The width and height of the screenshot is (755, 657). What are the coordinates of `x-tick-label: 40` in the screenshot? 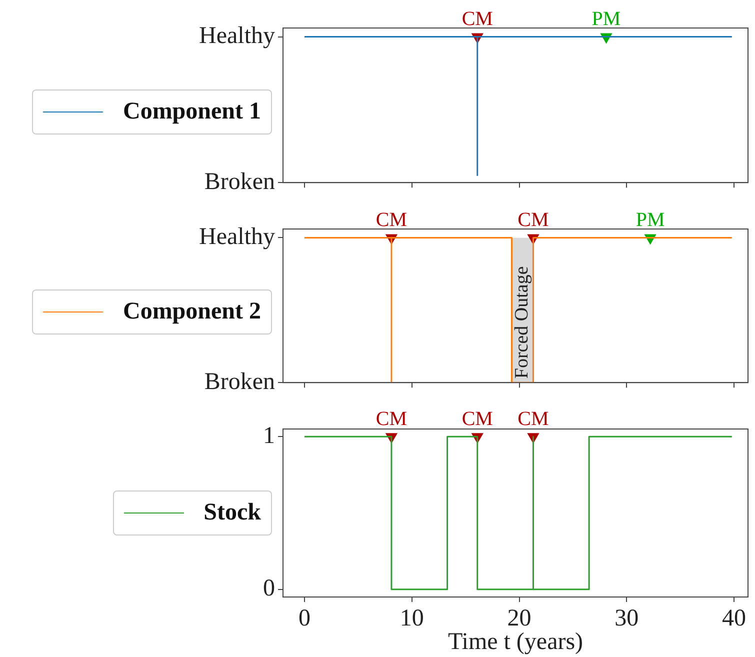 It's located at (734, 619).